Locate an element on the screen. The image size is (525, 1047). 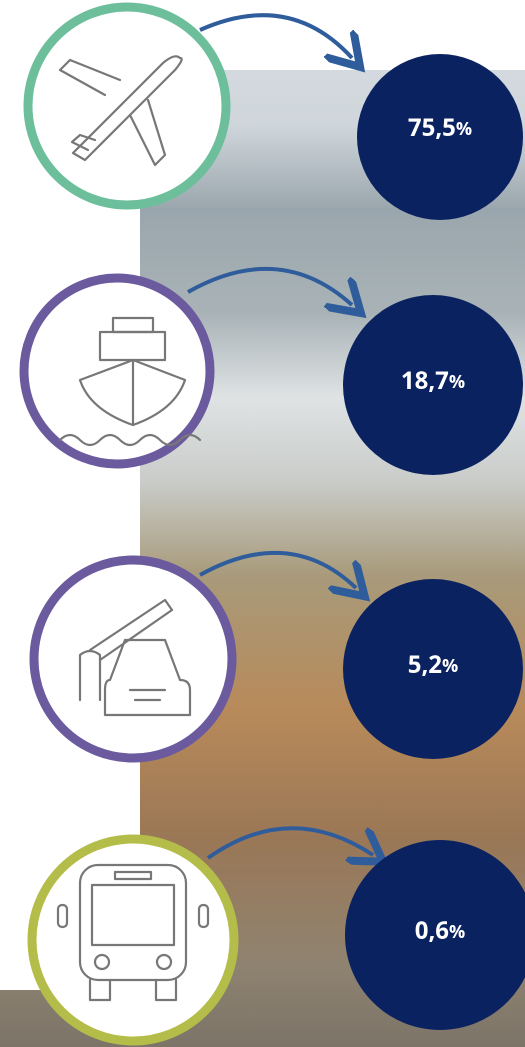
plane-icon is located at coordinates (120, 111).